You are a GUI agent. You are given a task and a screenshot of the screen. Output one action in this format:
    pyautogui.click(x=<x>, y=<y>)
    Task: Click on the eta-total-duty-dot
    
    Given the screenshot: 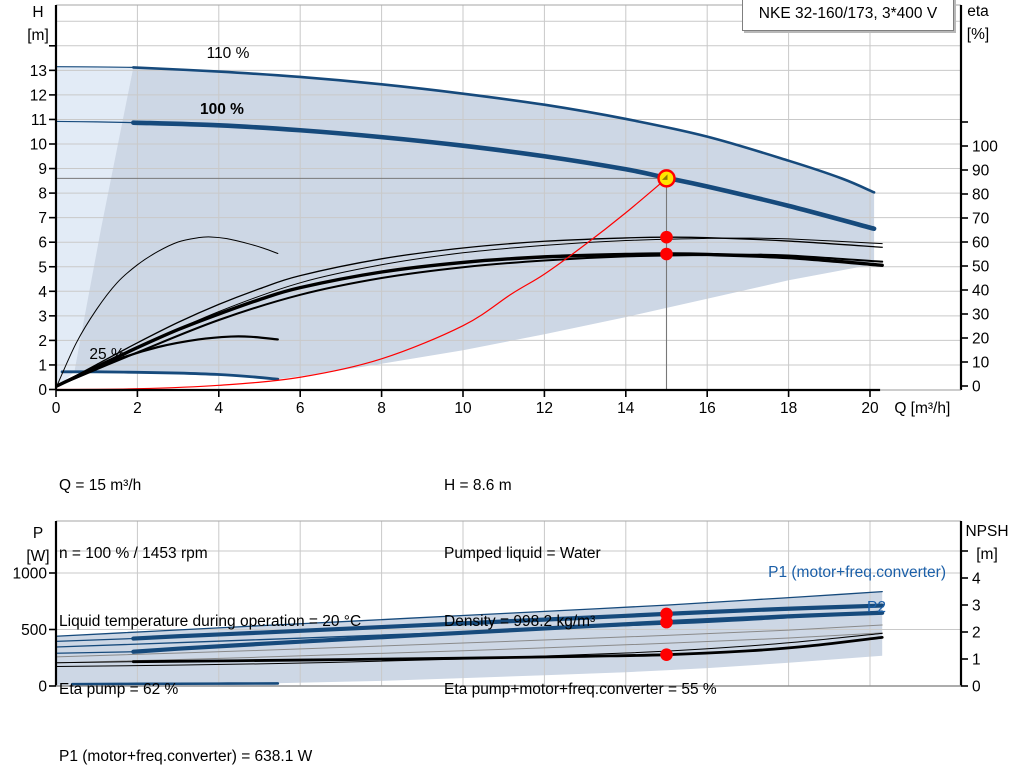 What is the action you would take?
    pyautogui.click(x=666, y=254)
    